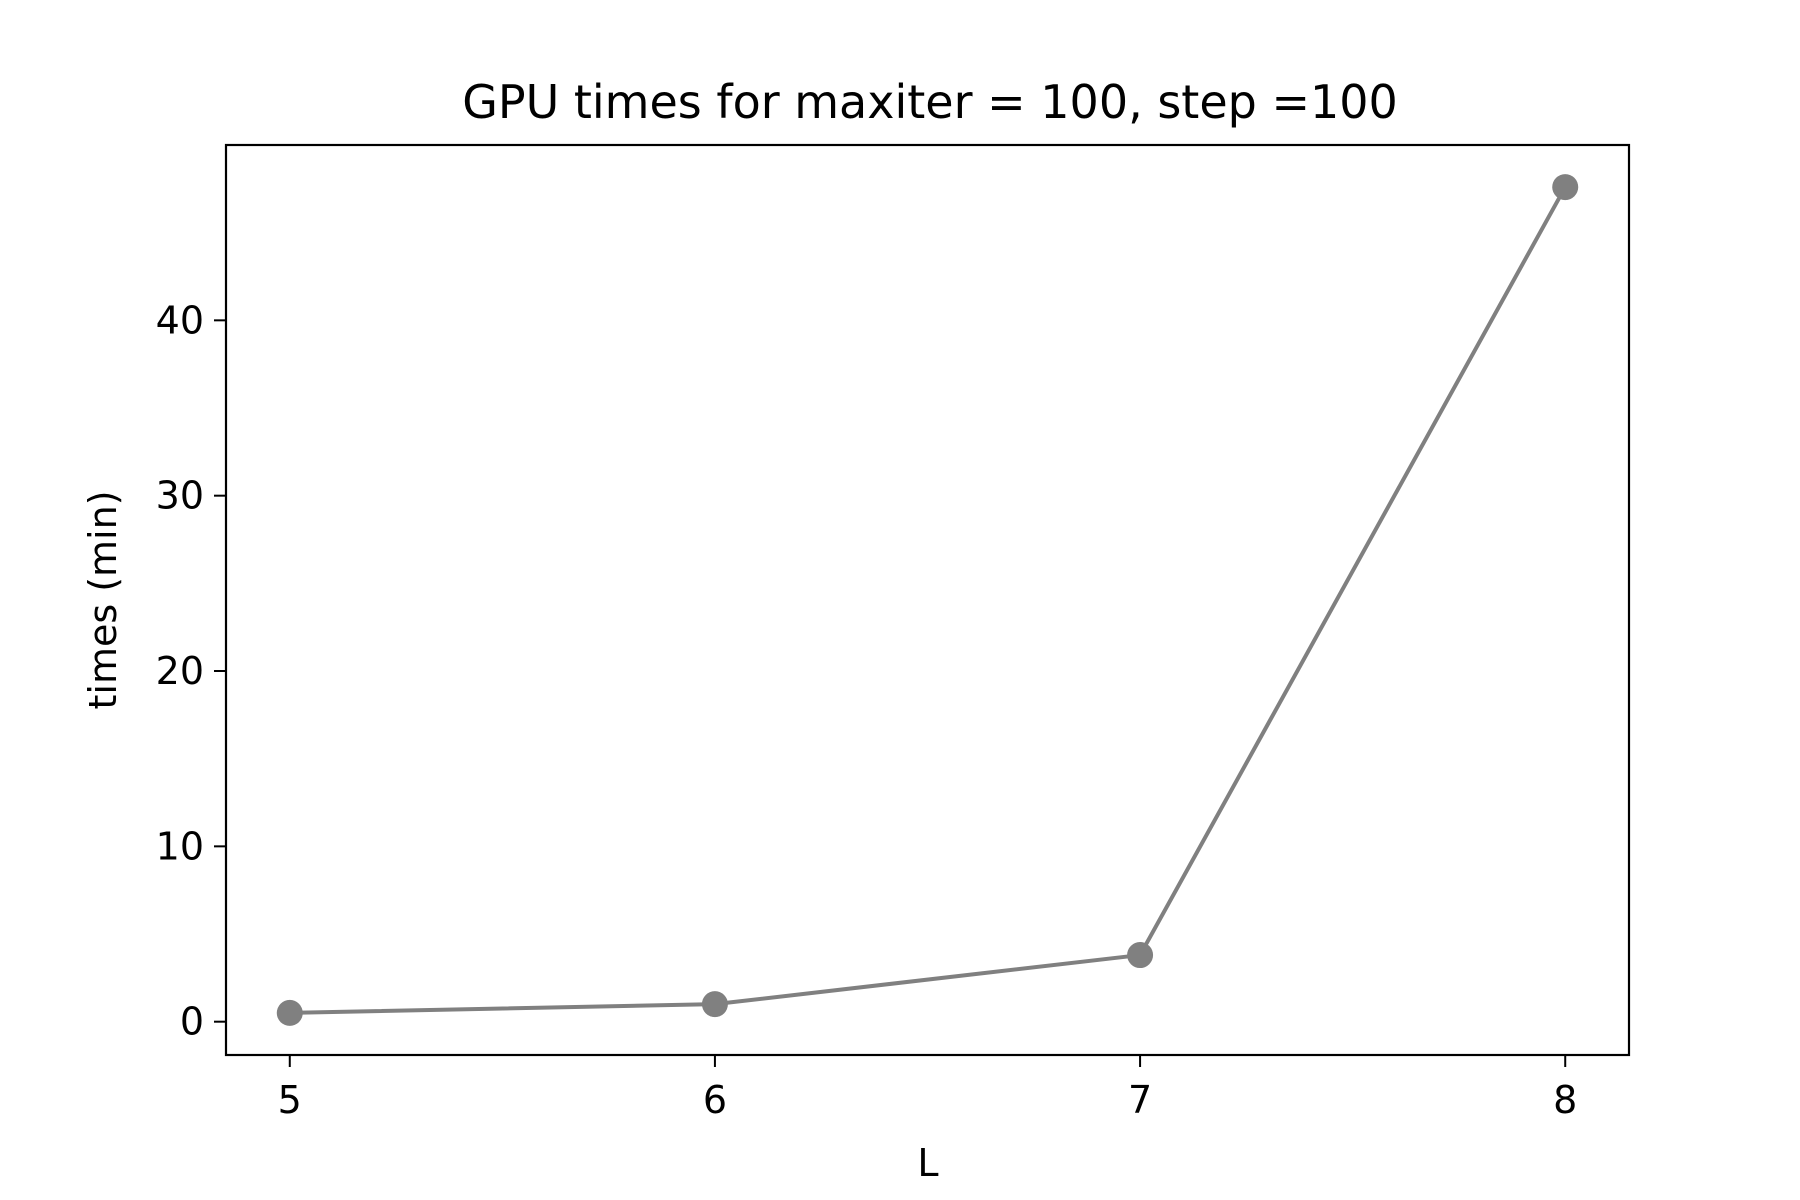 The image size is (1800, 1200). I want to click on x-tick-label: 8, so click(1565, 1100).